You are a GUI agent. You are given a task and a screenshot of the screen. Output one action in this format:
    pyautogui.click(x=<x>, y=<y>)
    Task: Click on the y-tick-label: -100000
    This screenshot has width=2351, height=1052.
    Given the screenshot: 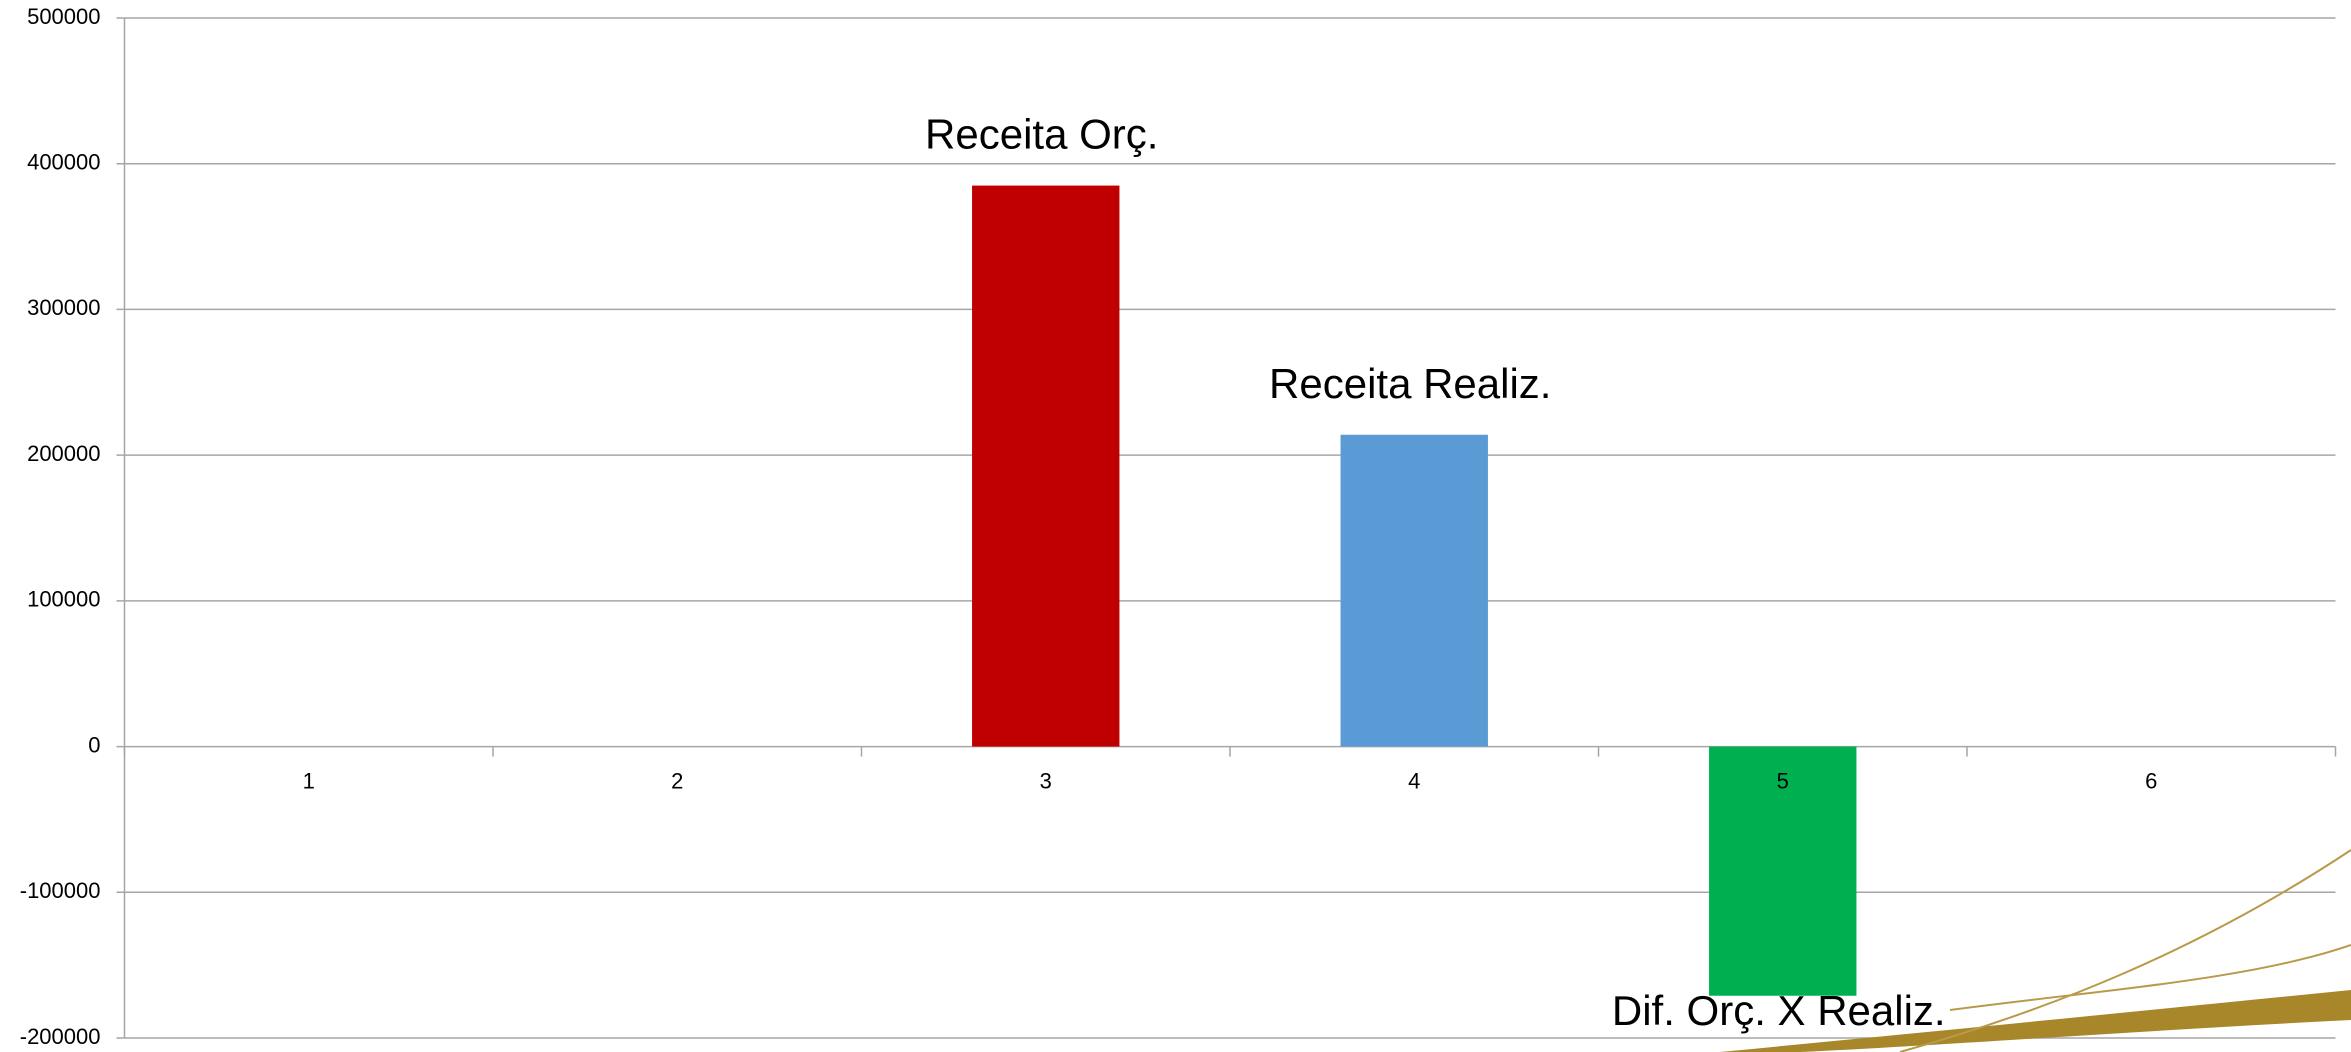 What is the action you would take?
    pyautogui.click(x=60, y=890)
    